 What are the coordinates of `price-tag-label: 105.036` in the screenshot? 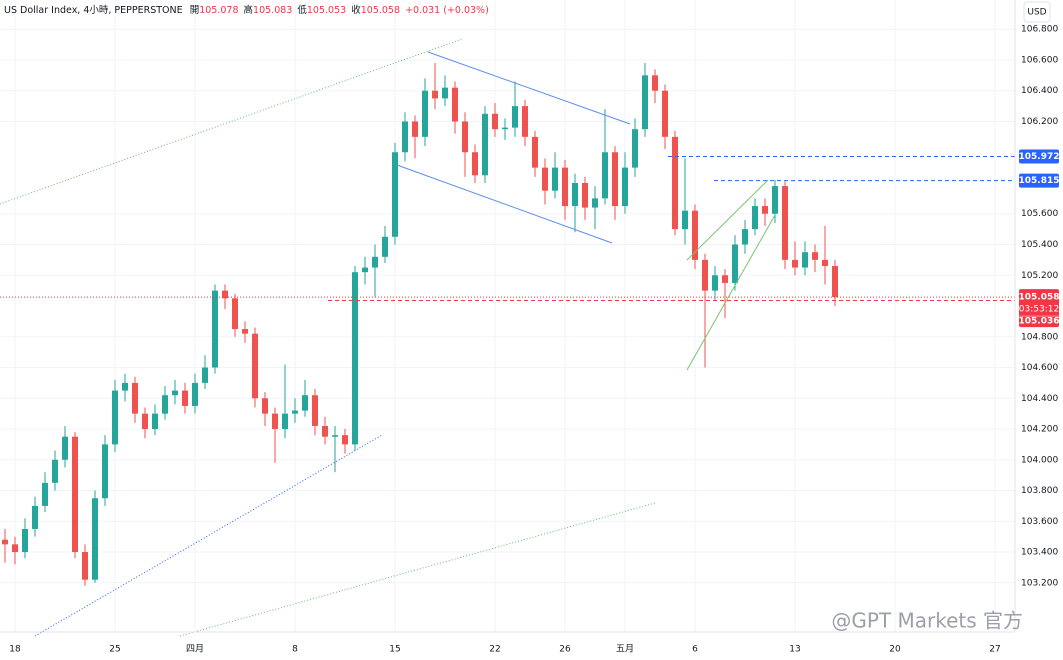 It's located at (1039, 322).